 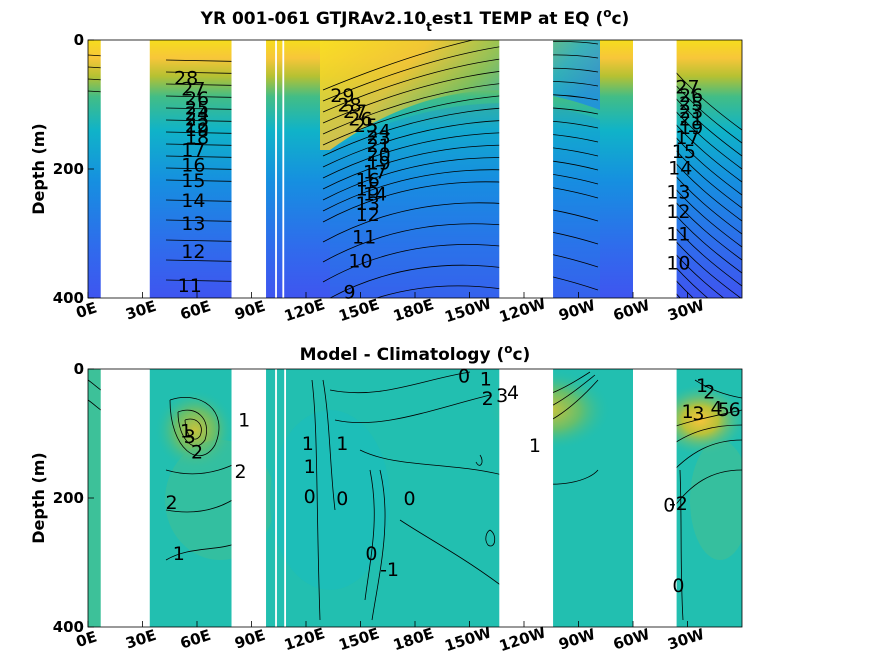 I want to click on y-axis: 0 200 400, so click(x=73, y=498).